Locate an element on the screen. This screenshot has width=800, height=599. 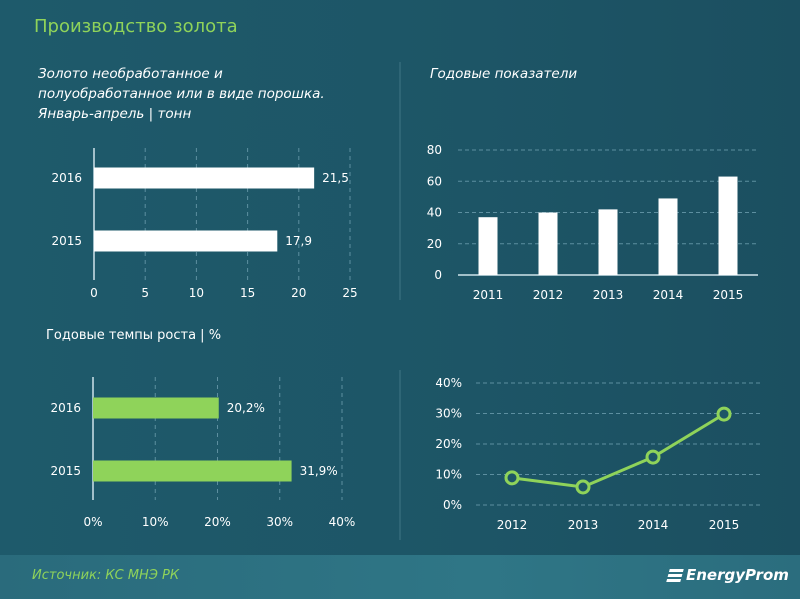
chart2-title: Годовые показатели is located at coordinates (504, 74).